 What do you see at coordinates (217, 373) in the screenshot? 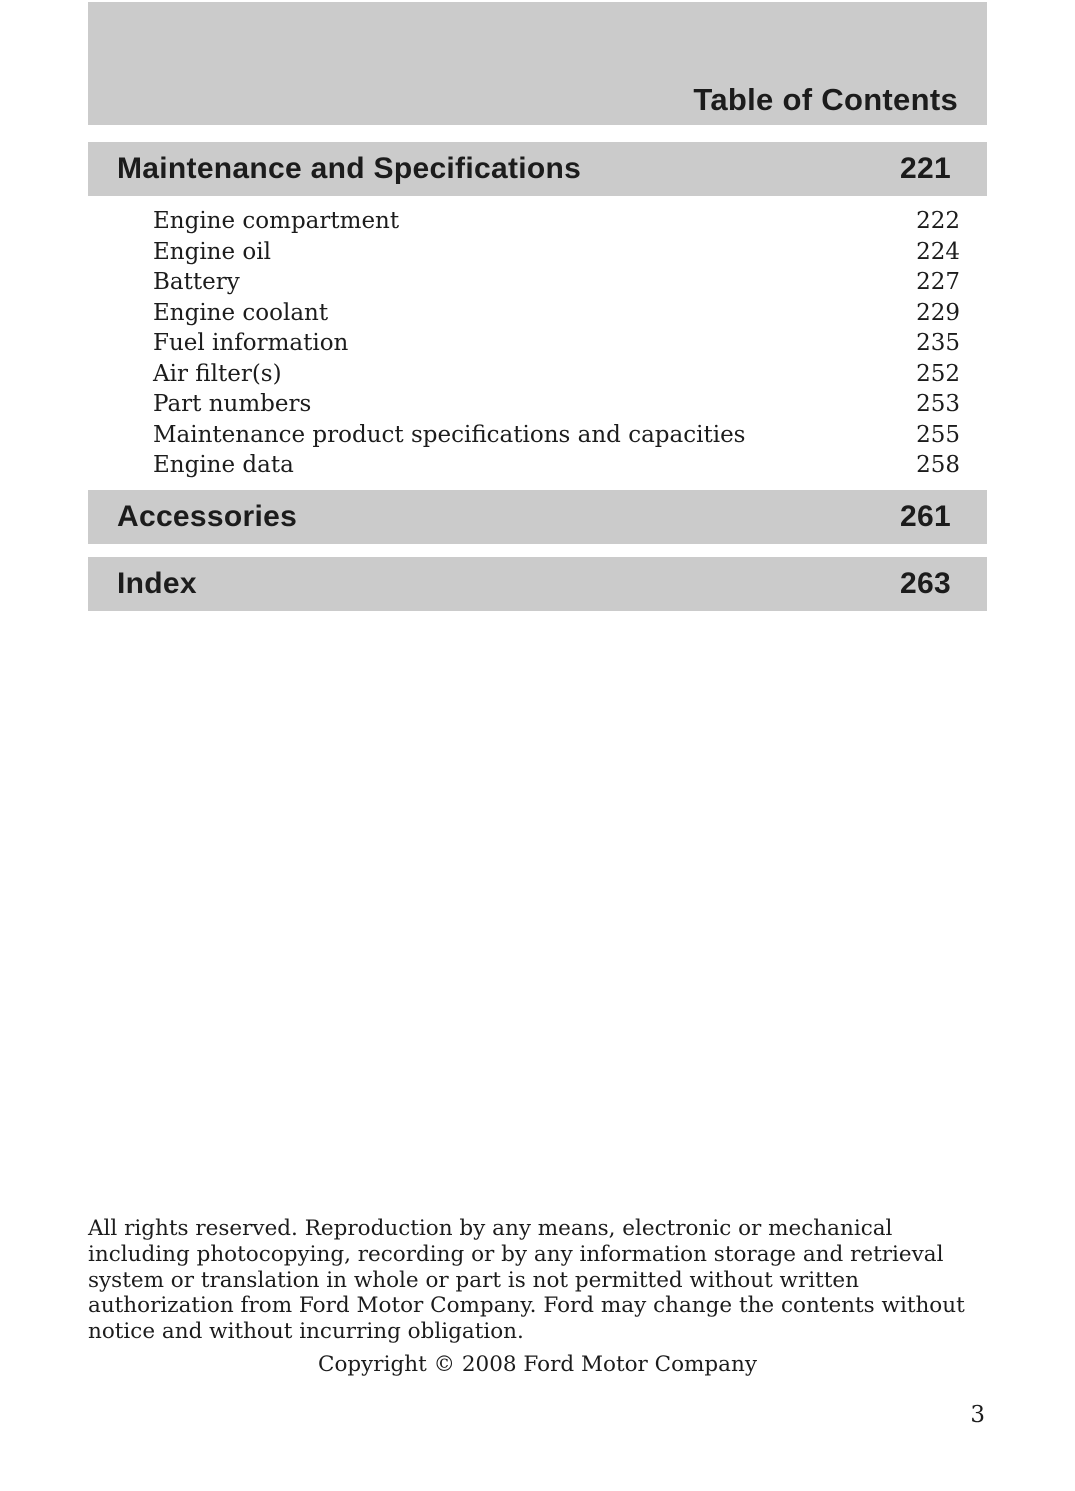
I see `toc-item-label: Air filter(s)` at bounding box center [217, 373].